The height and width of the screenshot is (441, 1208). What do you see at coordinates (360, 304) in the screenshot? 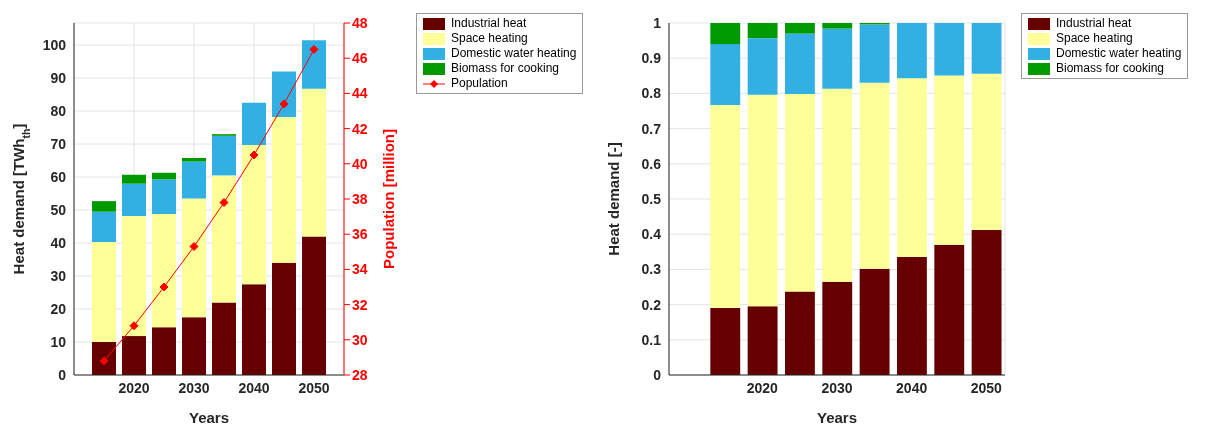
I see `y2-tick-label: 32` at bounding box center [360, 304].